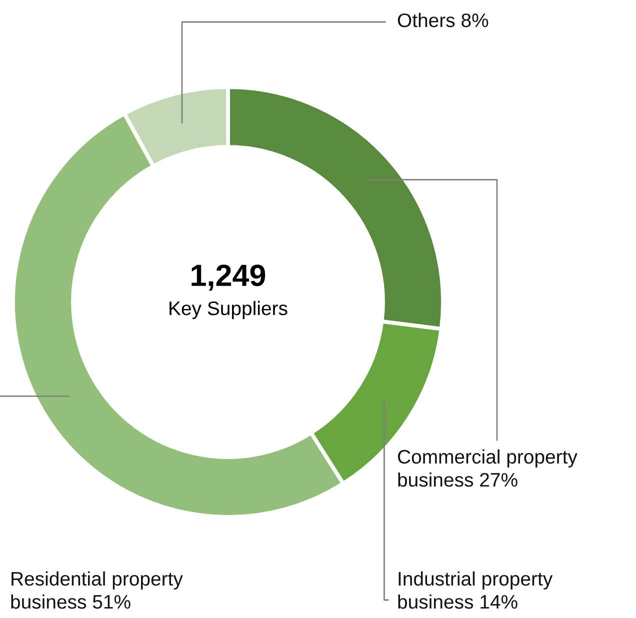  What do you see at coordinates (97, 590) in the screenshot?
I see `slice-label: Residential property business 51%` at bounding box center [97, 590].